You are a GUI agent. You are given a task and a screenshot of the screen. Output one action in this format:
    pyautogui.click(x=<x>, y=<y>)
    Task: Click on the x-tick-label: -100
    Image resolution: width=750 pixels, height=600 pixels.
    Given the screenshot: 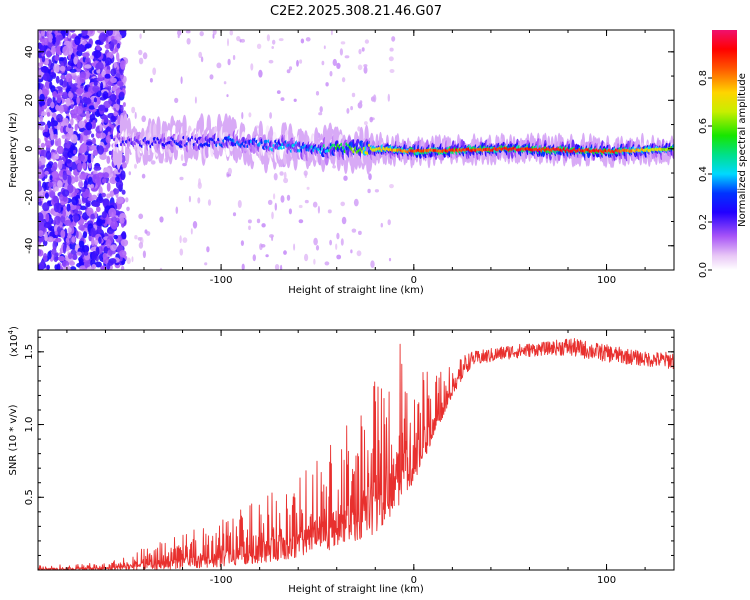 What is the action you would take?
    pyautogui.click(x=221, y=280)
    